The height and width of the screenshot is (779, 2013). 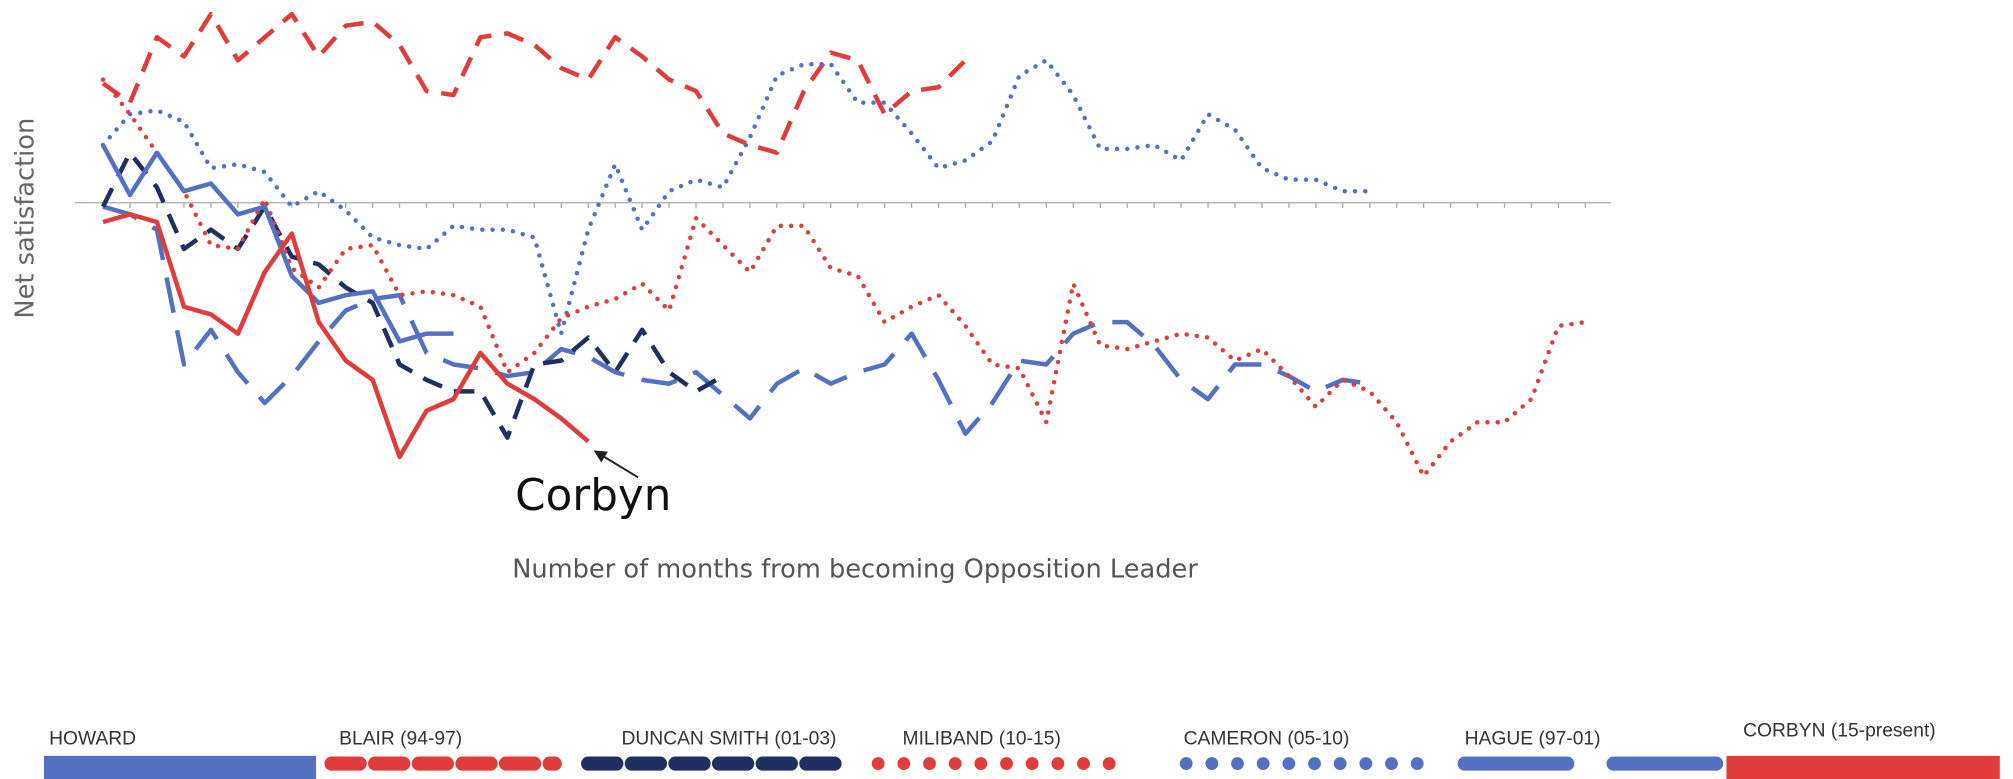 What do you see at coordinates (616, 464) in the screenshot?
I see `annotation-arrow` at bounding box center [616, 464].